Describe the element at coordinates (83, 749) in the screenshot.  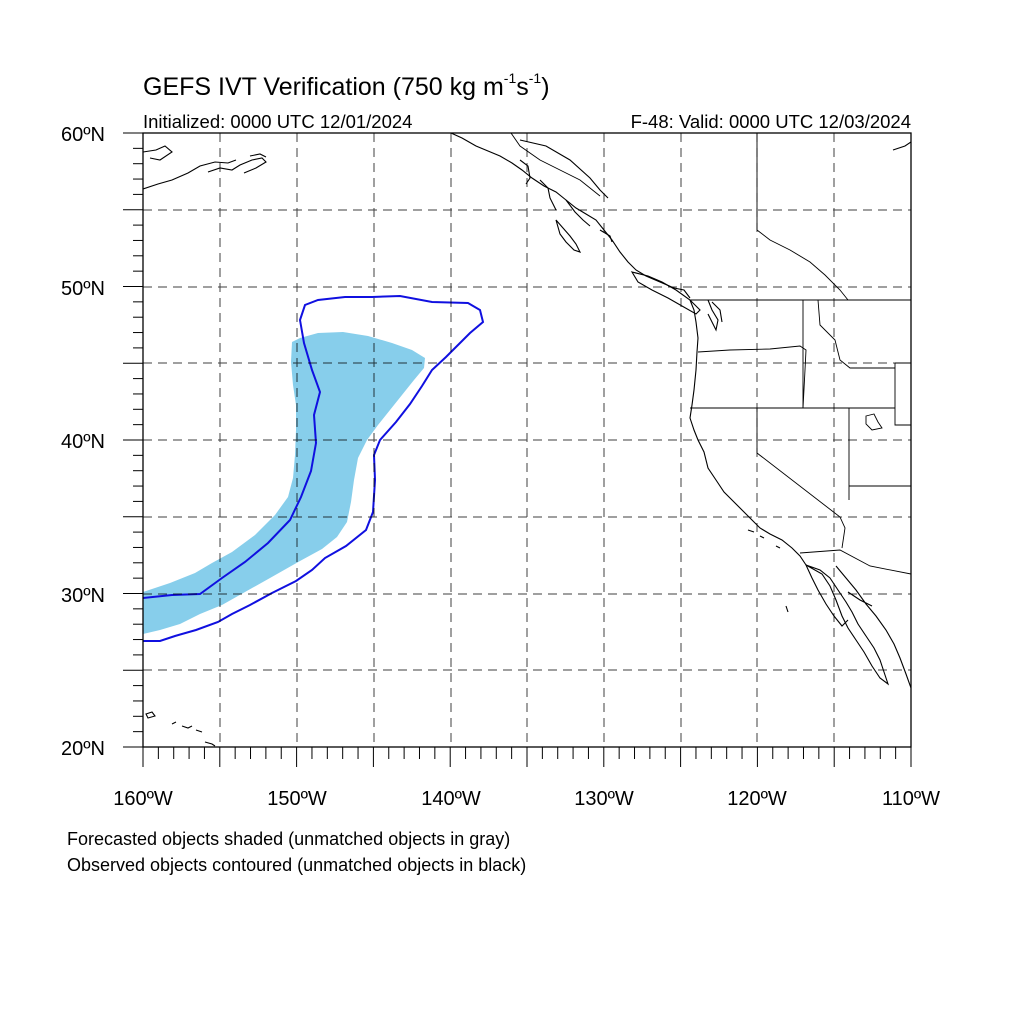
I see `lat-label-20: 20ºN` at that location.